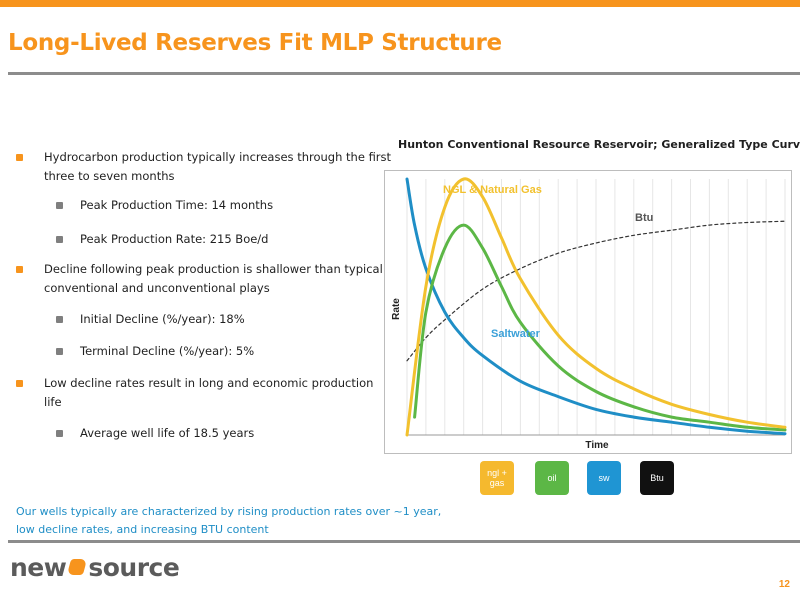 This screenshot has height=600, width=800. I want to click on ngl-gas-legend-icon: ngl + gas, so click(497, 478).